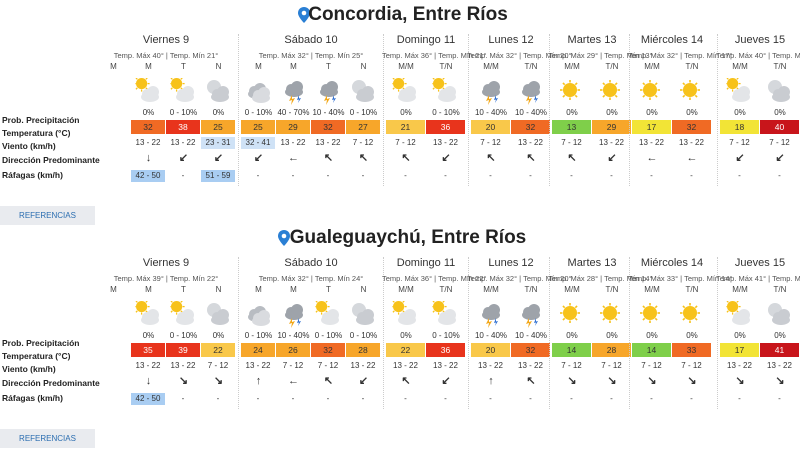 This screenshot has width=800, height=450. Describe the element at coordinates (611, 127) in the screenshot. I see `temperature-cell: 29` at that location.